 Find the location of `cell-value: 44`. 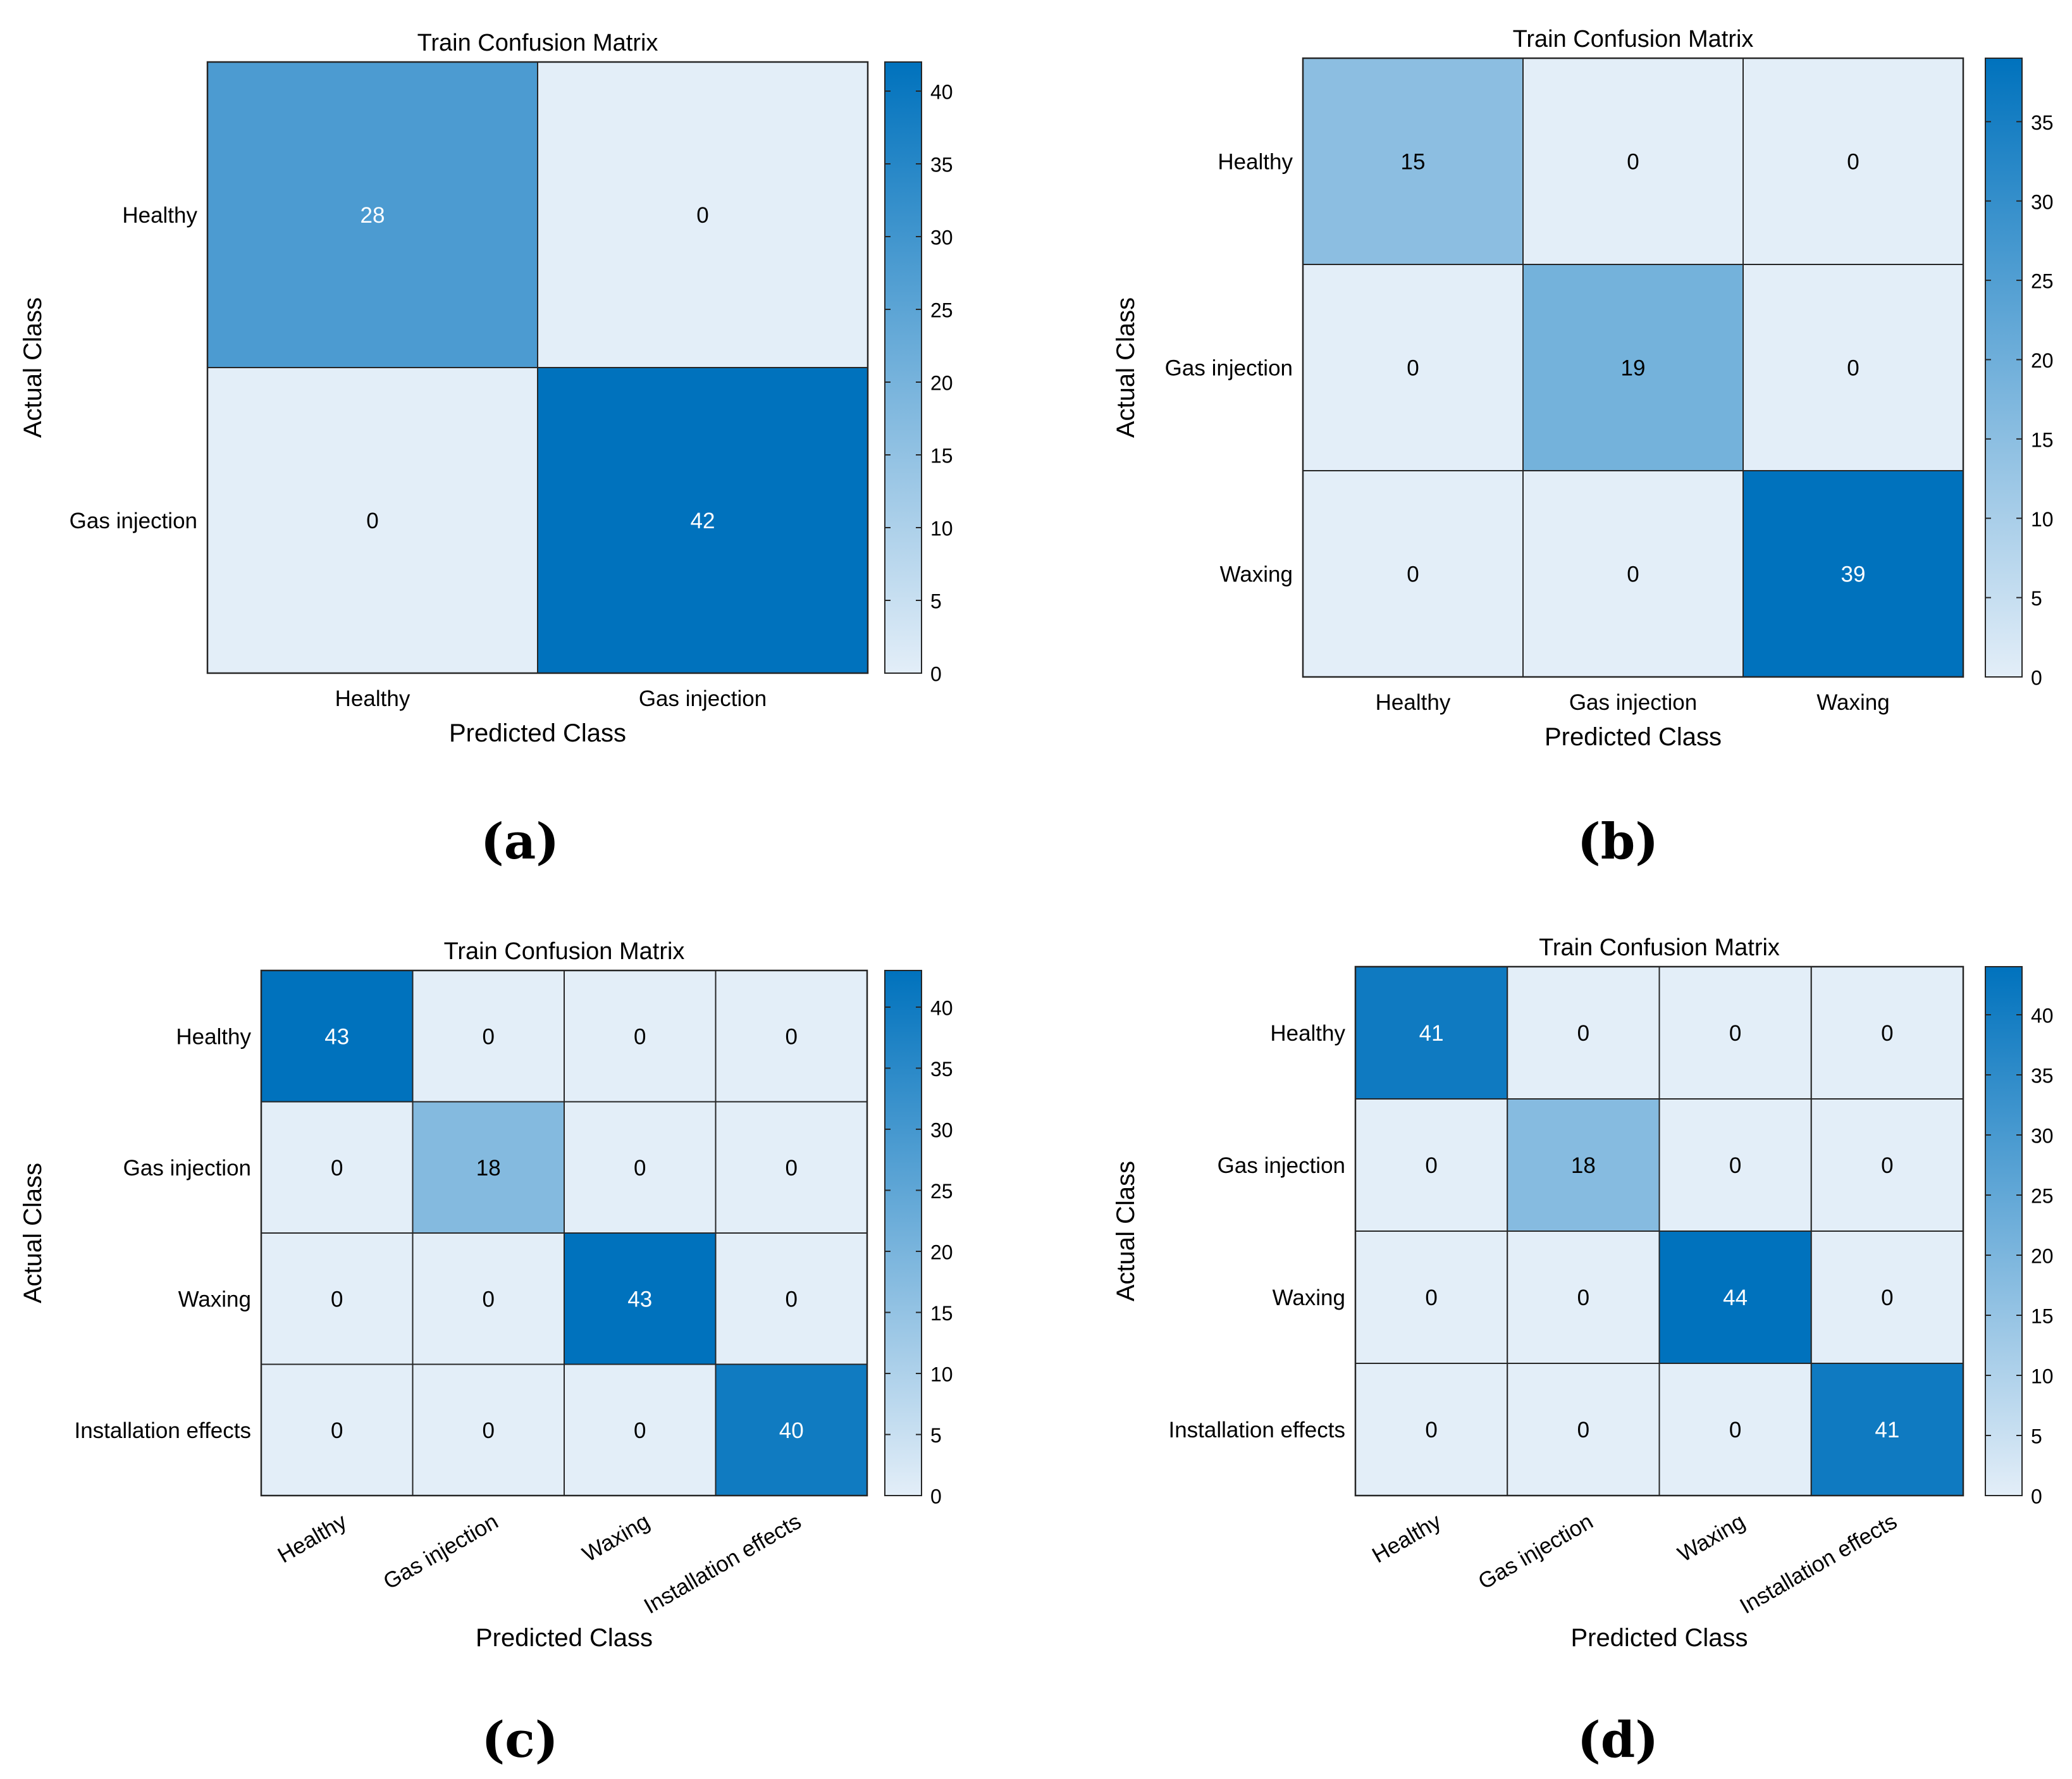

cell-value: 44 is located at coordinates (1735, 1298).